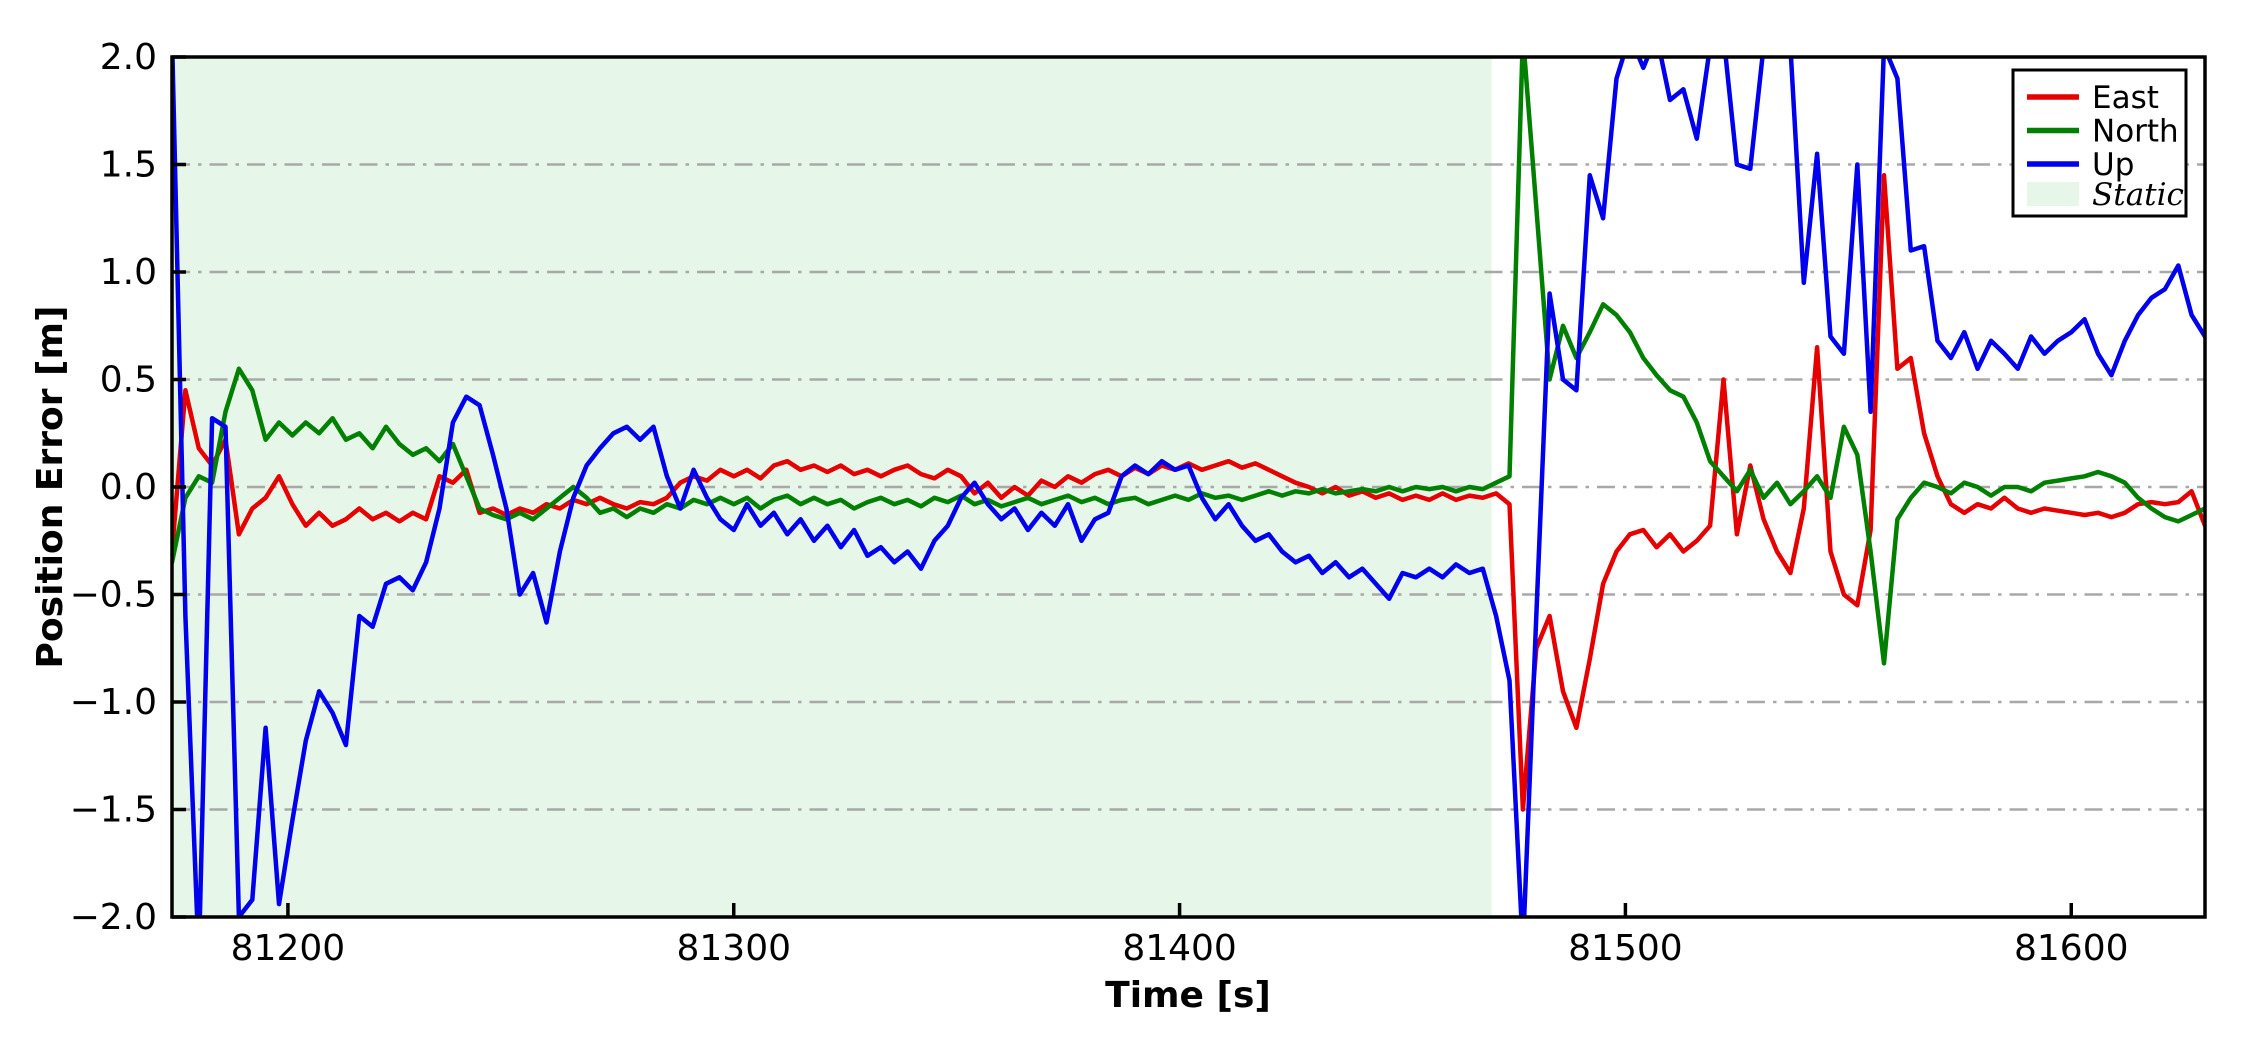 This screenshot has width=2250, height=1050. What do you see at coordinates (128, 380) in the screenshot?
I see `y-tick-label: 0.5` at bounding box center [128, 380].